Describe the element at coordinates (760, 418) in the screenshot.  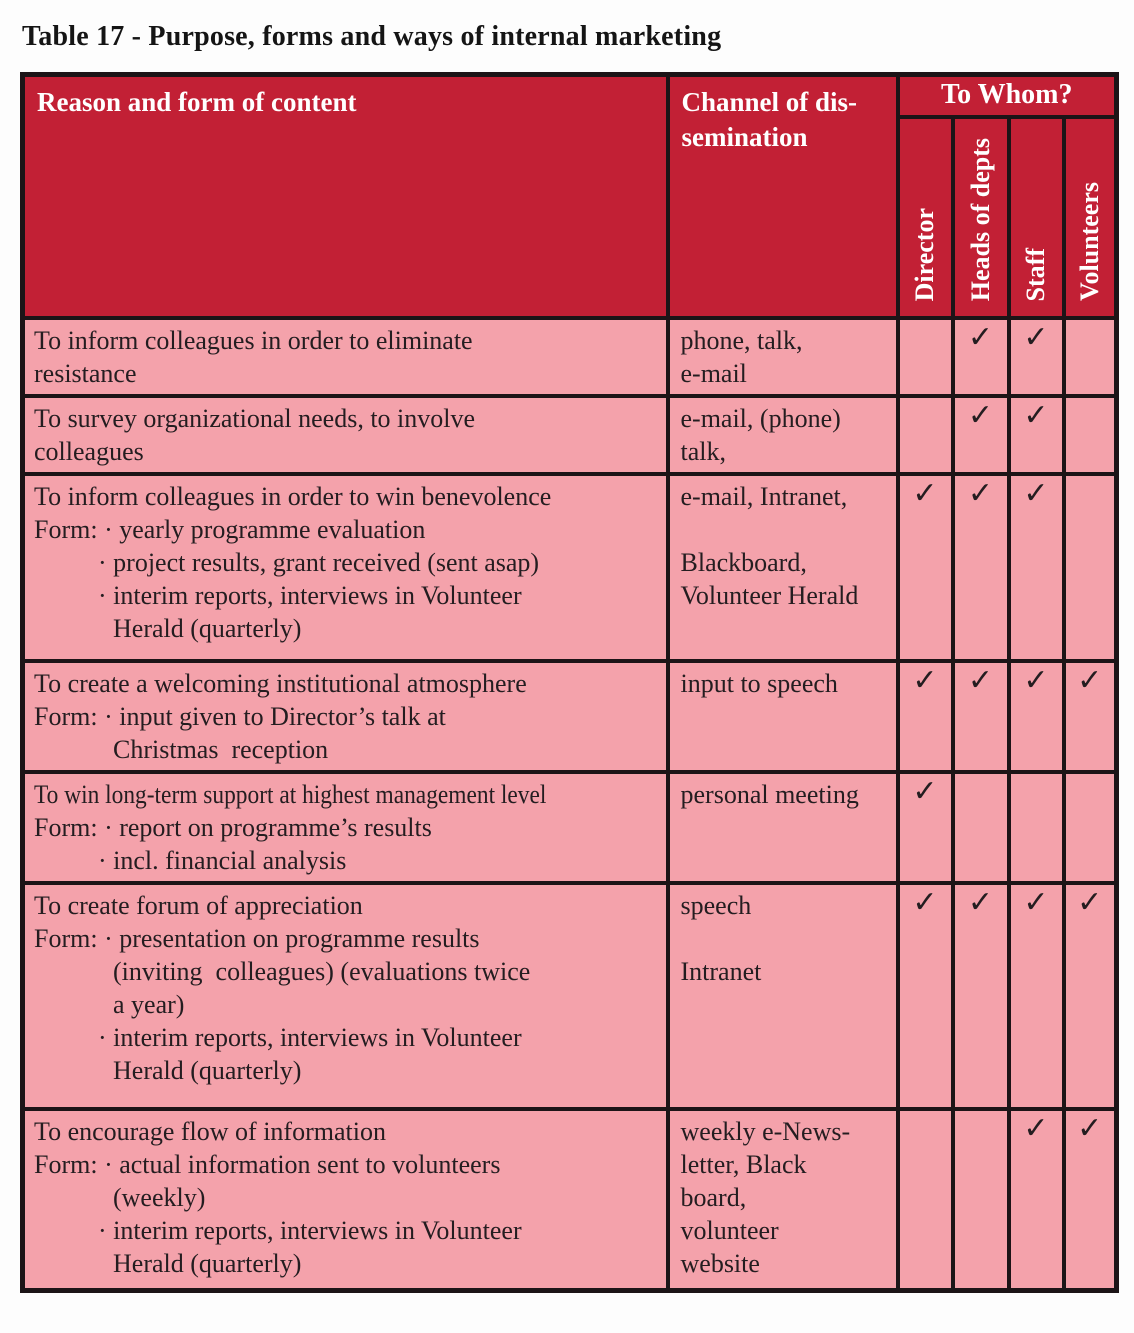
I see `channel-line: e-mail, (phone)` at that location.